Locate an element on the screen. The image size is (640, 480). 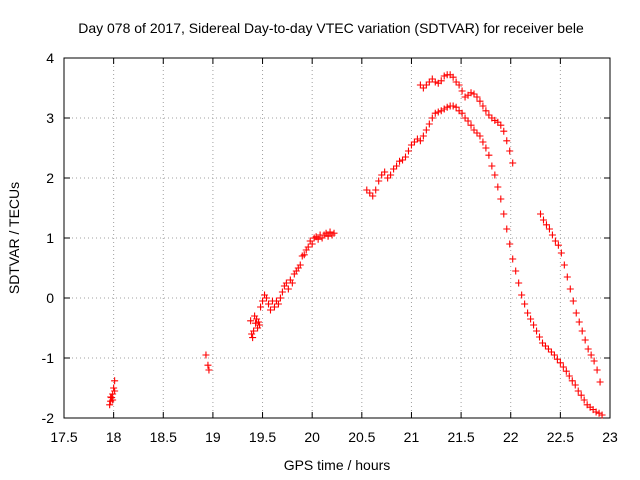
y-tick-label: 3 is located at coordinates (50, 118).